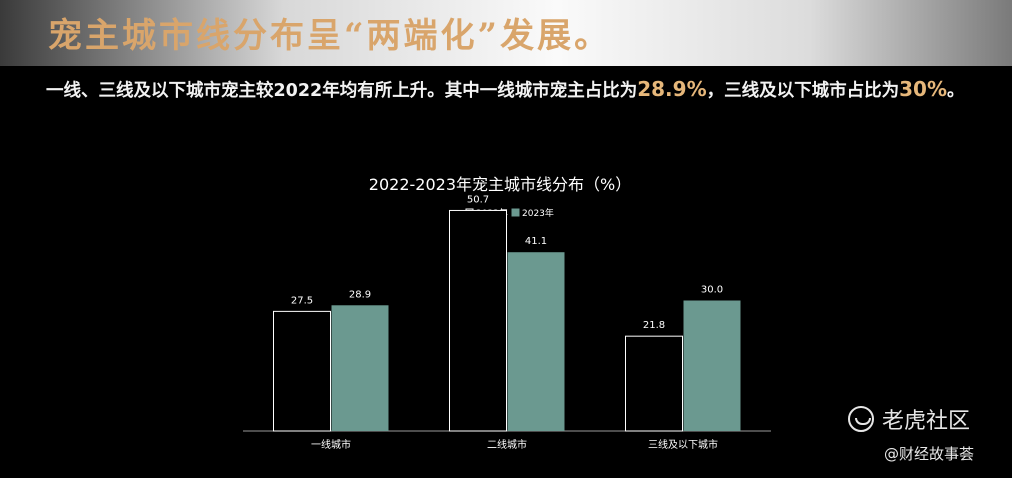  Describe the element at coordinates (538, 213) in the screenshot. I see `legend-label-2: 2023年` at that location.